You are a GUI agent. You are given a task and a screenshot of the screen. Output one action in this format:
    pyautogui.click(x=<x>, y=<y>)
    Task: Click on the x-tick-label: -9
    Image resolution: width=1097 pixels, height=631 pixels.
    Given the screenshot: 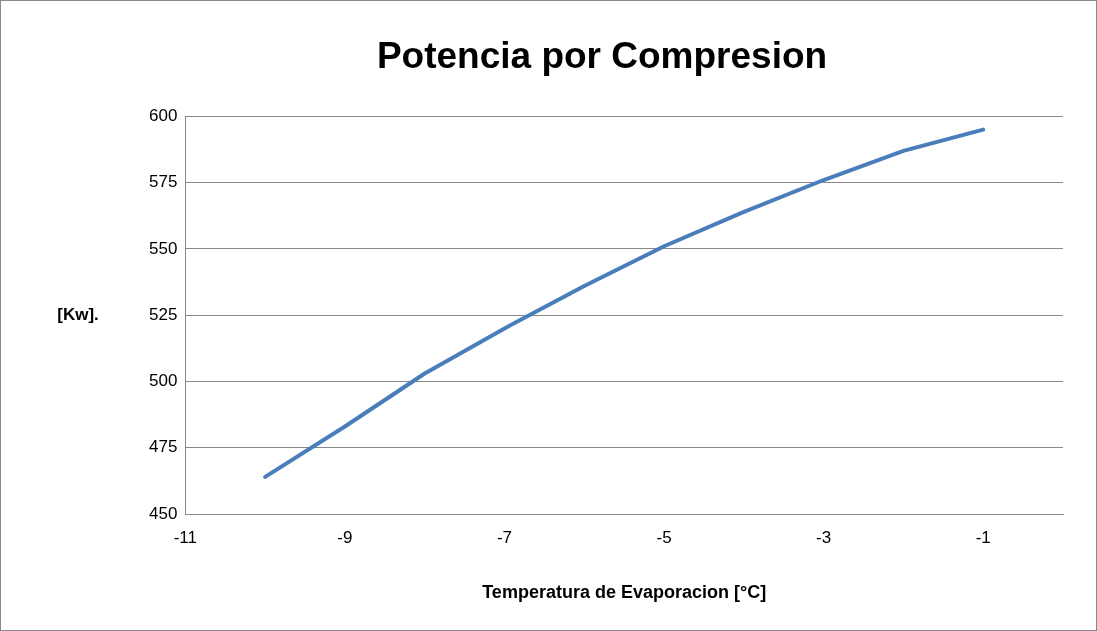 What is the action you would take?
    pyautogui.click(x=345, y=537)
    